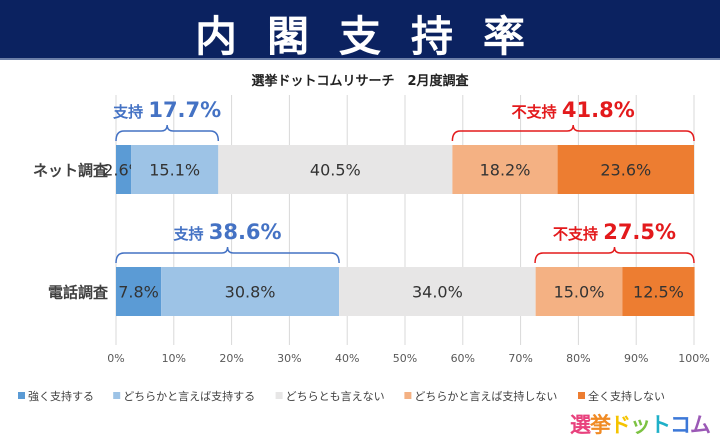  I want to click on x-tick-label: 70%, so click(520, 358).